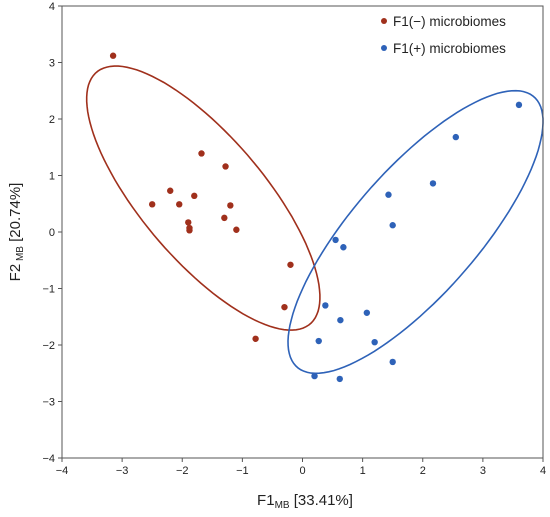 Image resolution: width=550 pixels, height=517 pixels. Describe the element at coordinates (20, 255) in the screenshot. I see `y-axis-title-subscript: MB` at that location.